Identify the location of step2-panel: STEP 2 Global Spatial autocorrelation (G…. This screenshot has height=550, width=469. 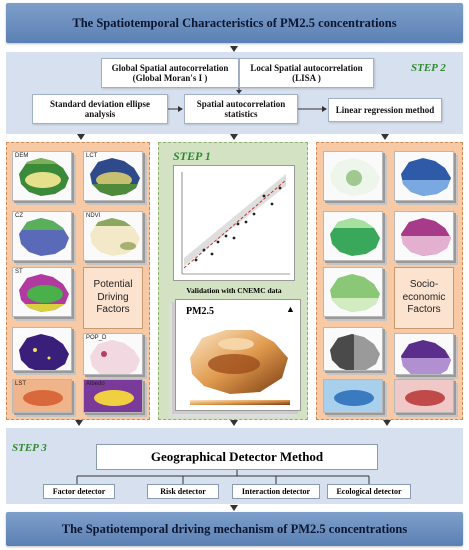
(234, 93).